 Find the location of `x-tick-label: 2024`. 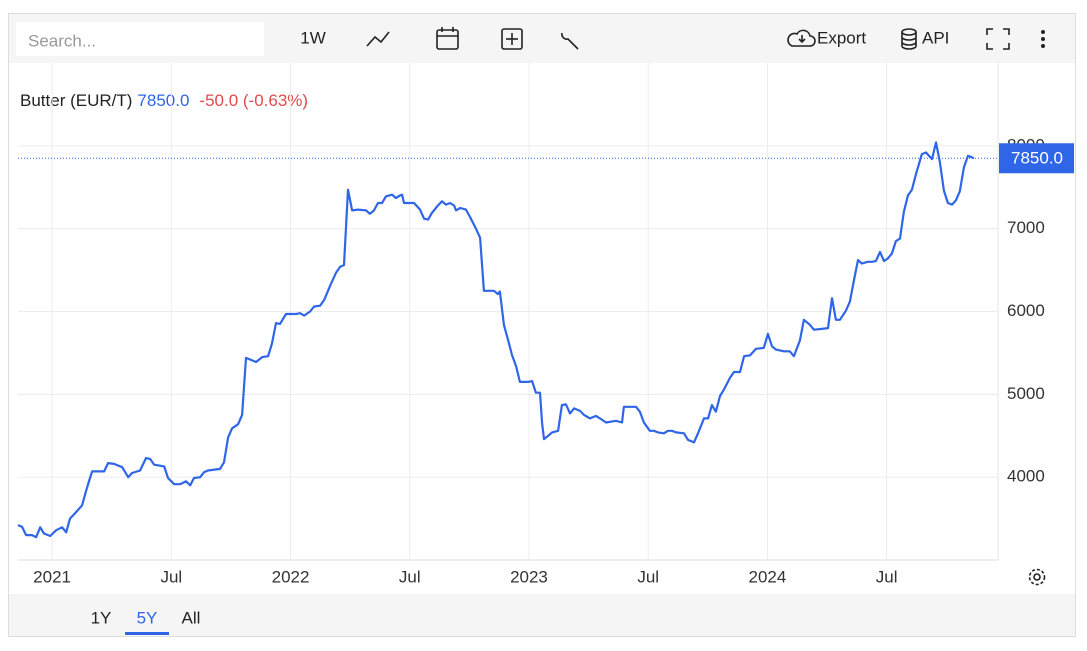

x-tick-label: 2024 is located at coordinates (768, 576).